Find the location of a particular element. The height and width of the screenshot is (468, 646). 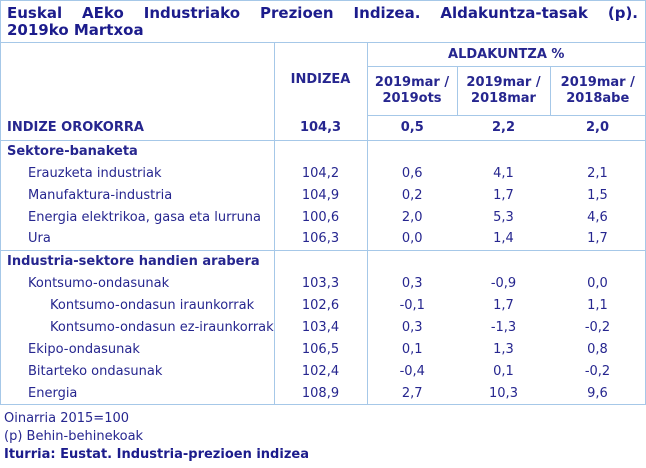

table-row-manufaktura: Manufaktura-industria 104,9 0,2 1,7 1,5 is located at coordinates (323, 195).